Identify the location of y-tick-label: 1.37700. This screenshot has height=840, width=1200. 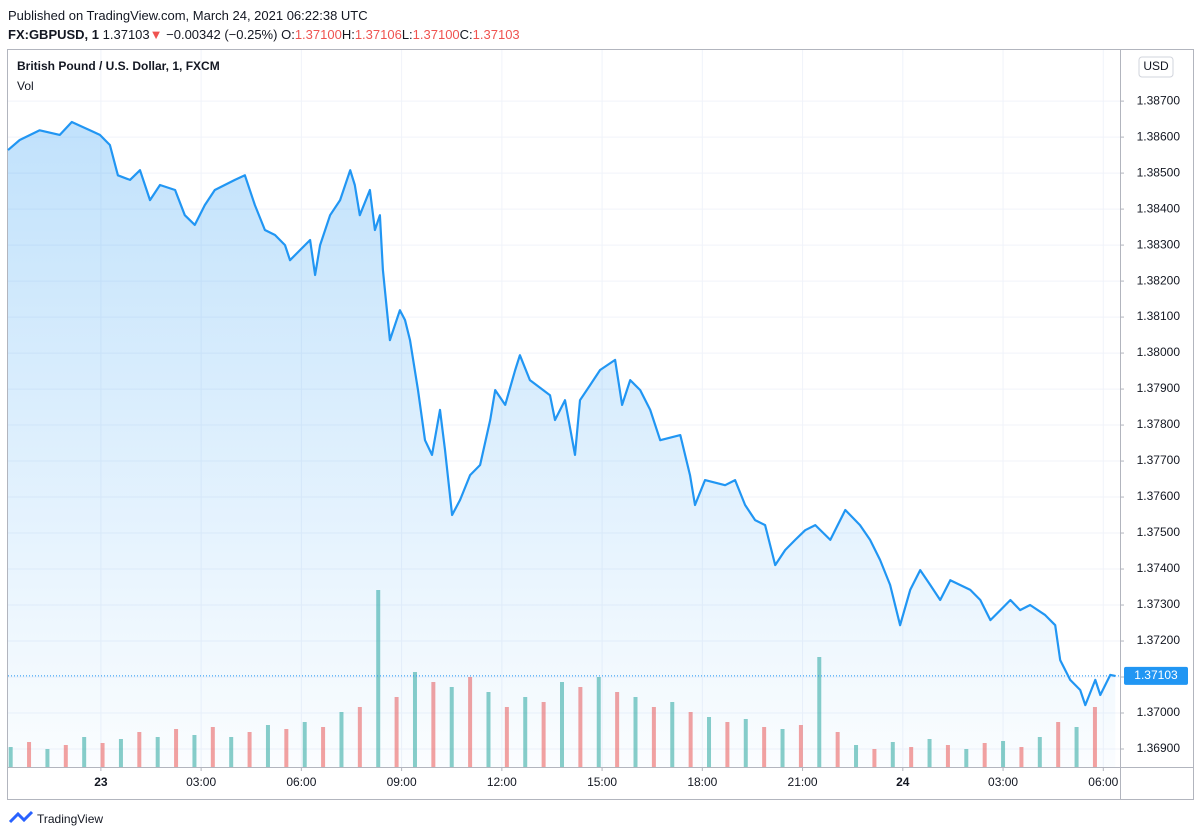
(1159, 460).